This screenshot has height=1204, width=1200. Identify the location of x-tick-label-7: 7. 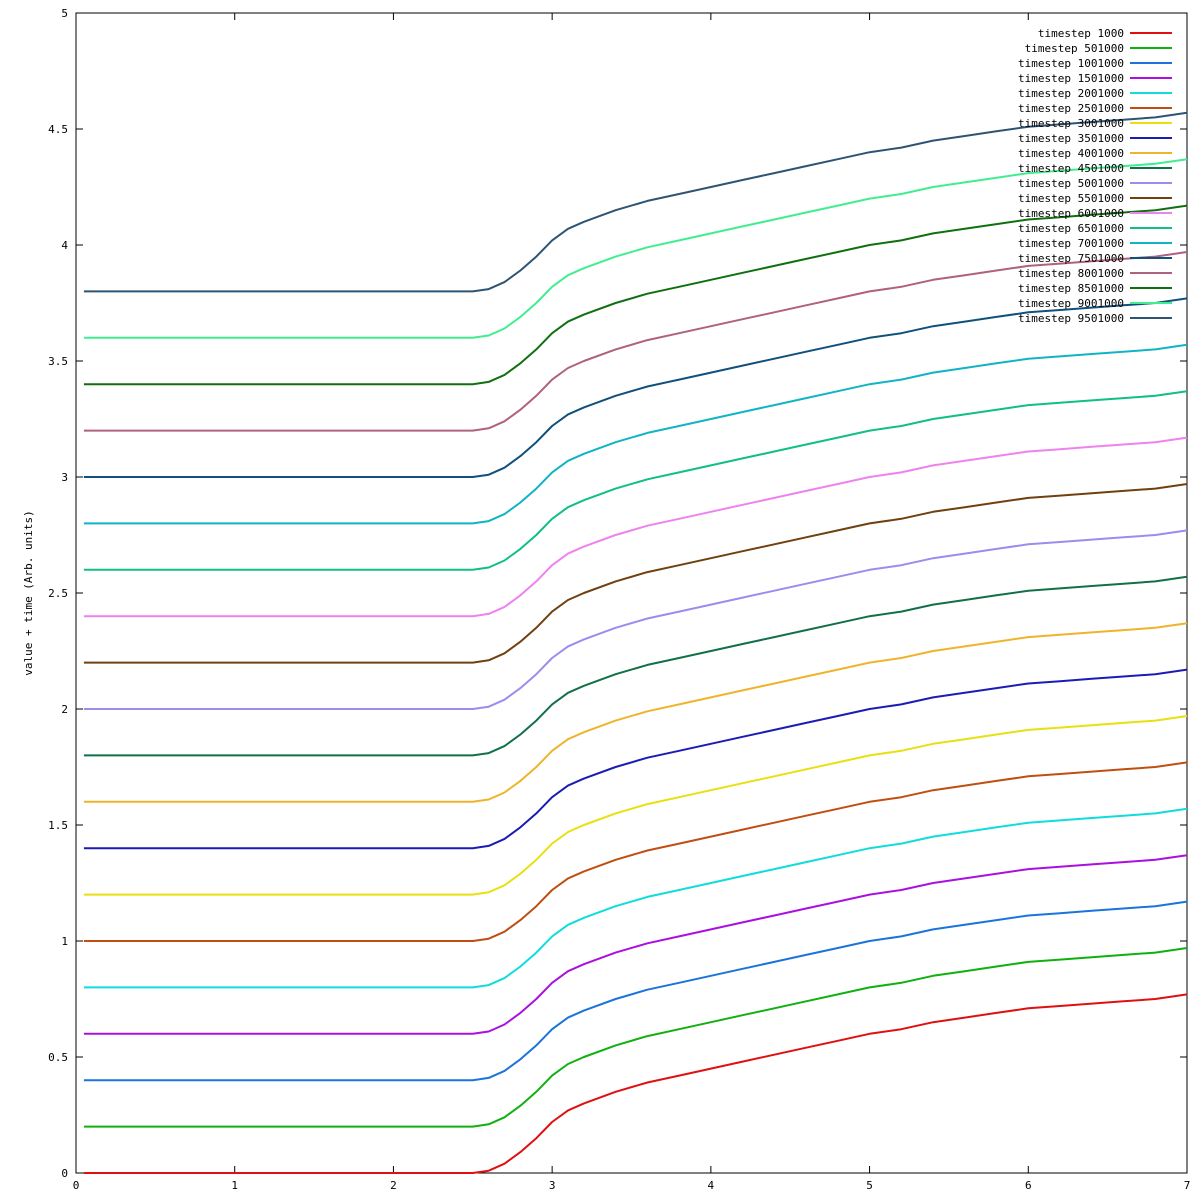
(1187, 1185).